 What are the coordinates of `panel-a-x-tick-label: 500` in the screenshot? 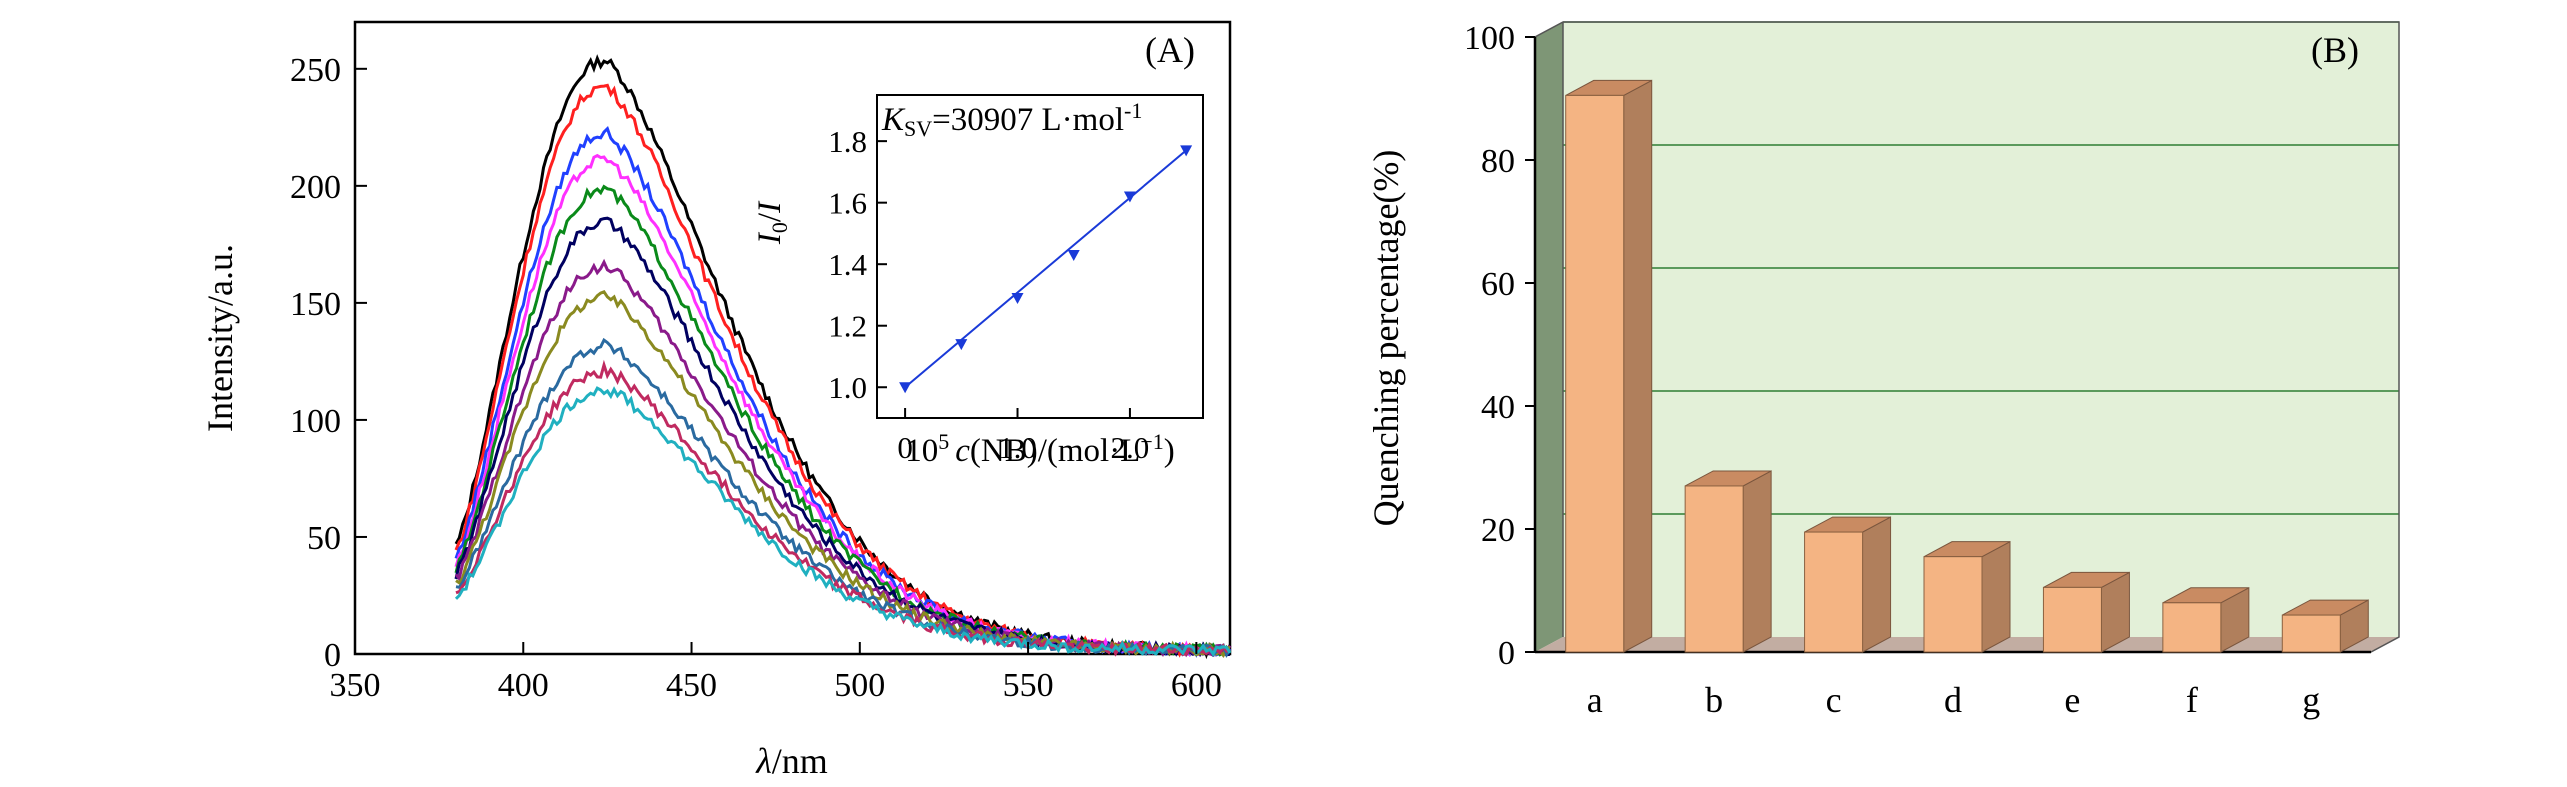 It's located at (859, 685).